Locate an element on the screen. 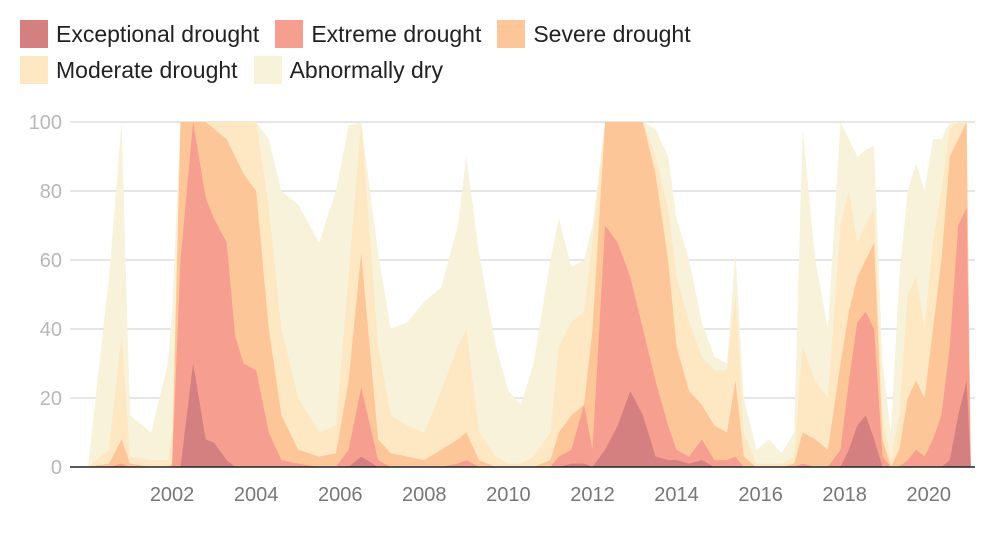 Image resolution: width=1000 pixels, height=540 pixels. legend-swatch-moderate is located at coordinates (34, 70).